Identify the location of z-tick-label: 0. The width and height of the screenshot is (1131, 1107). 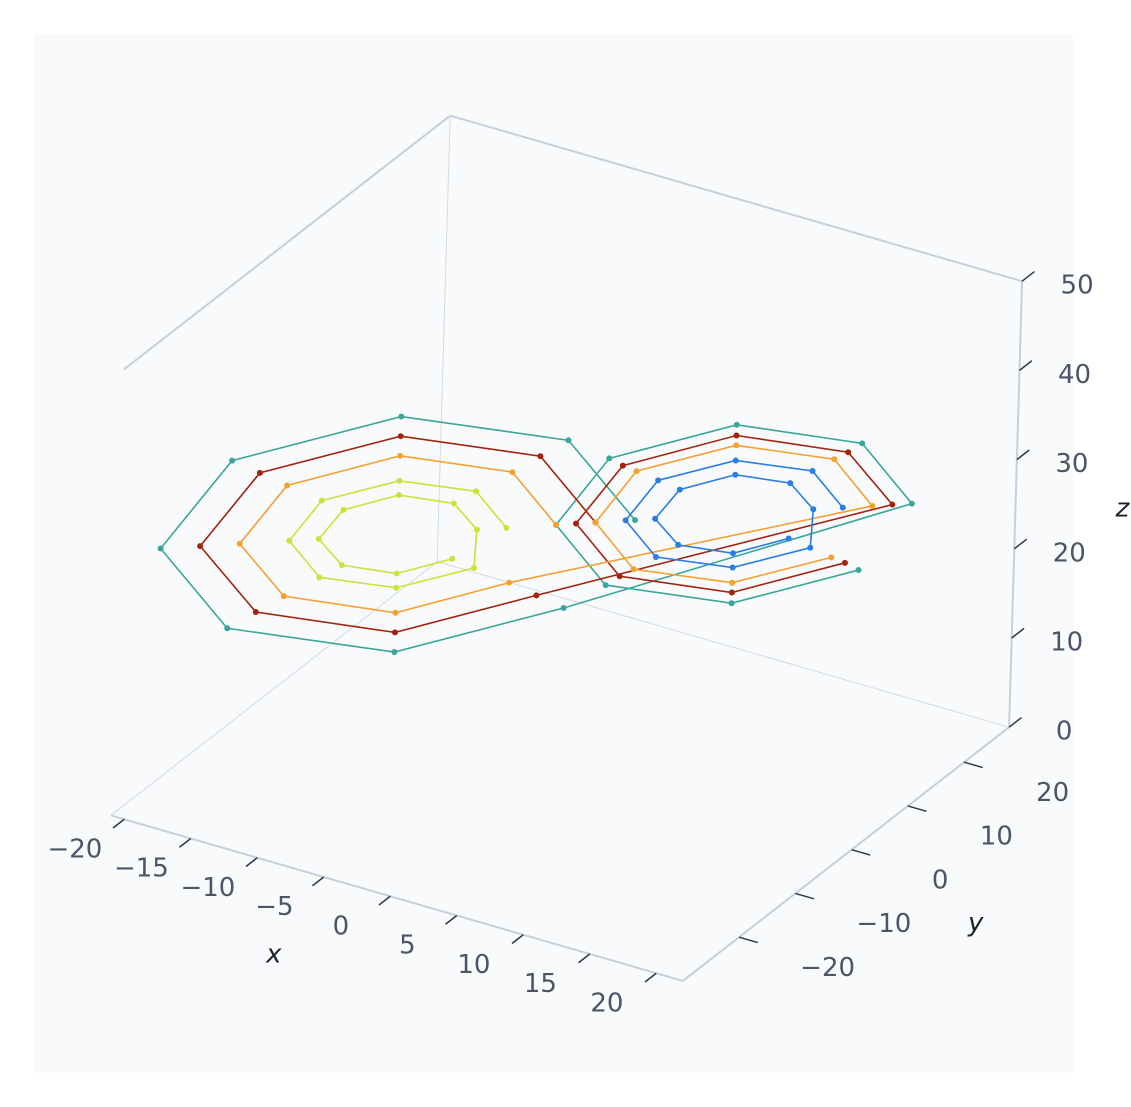
(1064, 732).